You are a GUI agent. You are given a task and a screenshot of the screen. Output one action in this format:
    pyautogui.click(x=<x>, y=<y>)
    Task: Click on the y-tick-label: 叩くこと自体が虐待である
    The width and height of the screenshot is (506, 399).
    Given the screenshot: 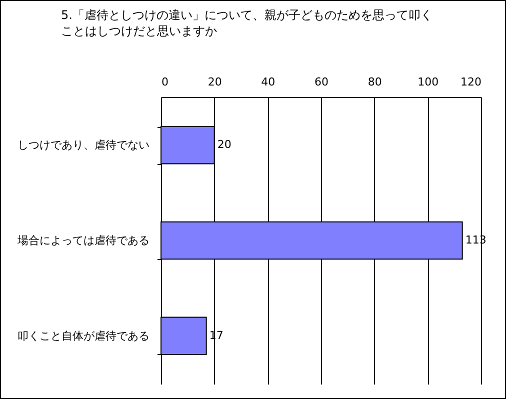 What is the action you would take?
    pyautogui.click(x=84, y=335)
    